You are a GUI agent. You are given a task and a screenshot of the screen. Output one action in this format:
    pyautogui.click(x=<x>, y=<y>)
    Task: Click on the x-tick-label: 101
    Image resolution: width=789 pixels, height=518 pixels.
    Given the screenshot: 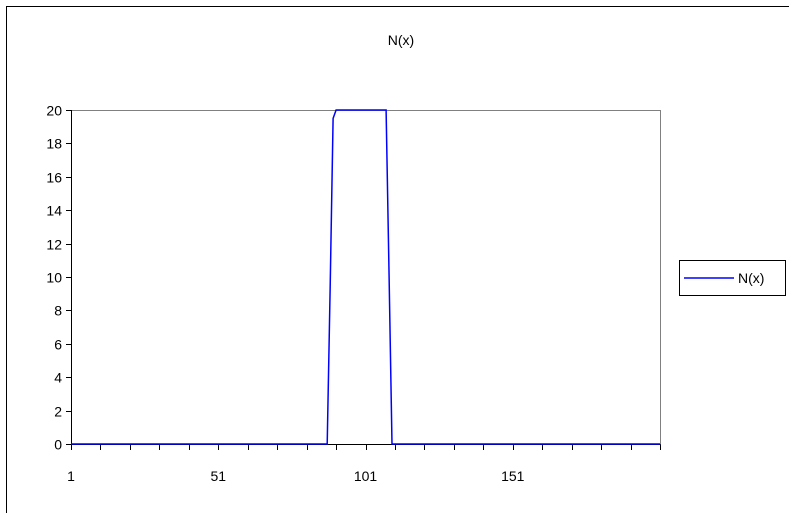 What is the action you would take?
    pyautogui.click(x=366, y=476)
    